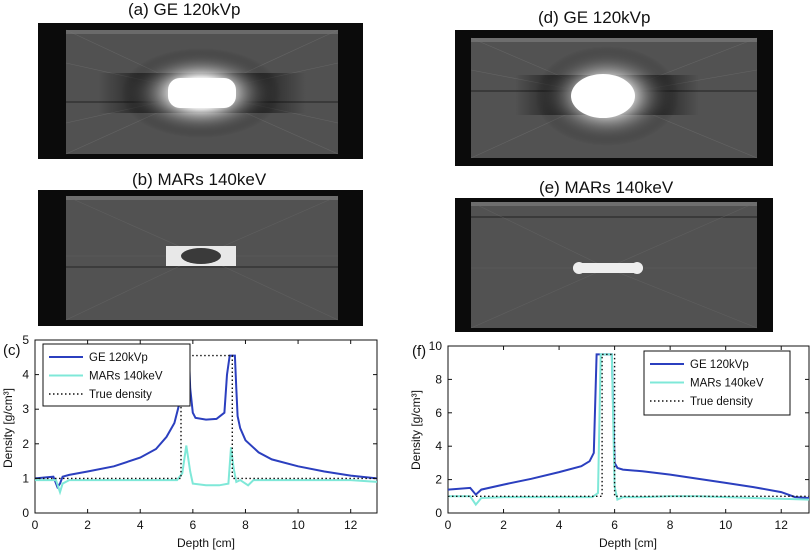 This screenshot has width=810, height=551. I want to click on y-tick-label: 1, so click(25, 478).